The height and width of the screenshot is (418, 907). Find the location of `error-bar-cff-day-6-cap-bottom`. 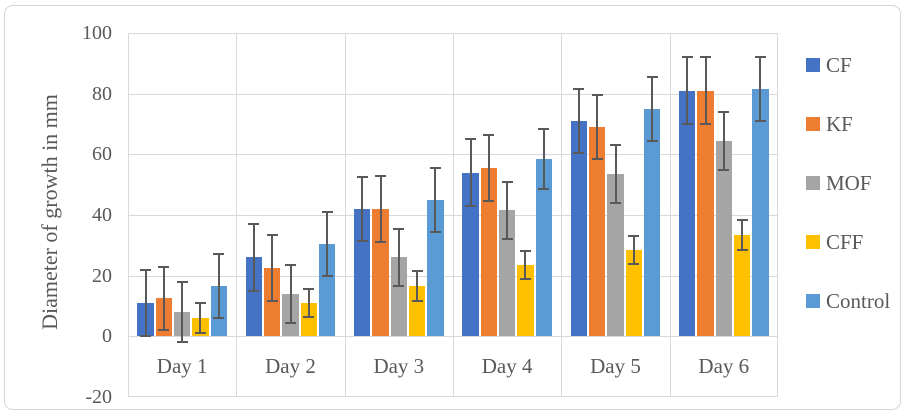

error-bar-cff-day-6-cap-bottom is located at coordinates (742, 249).